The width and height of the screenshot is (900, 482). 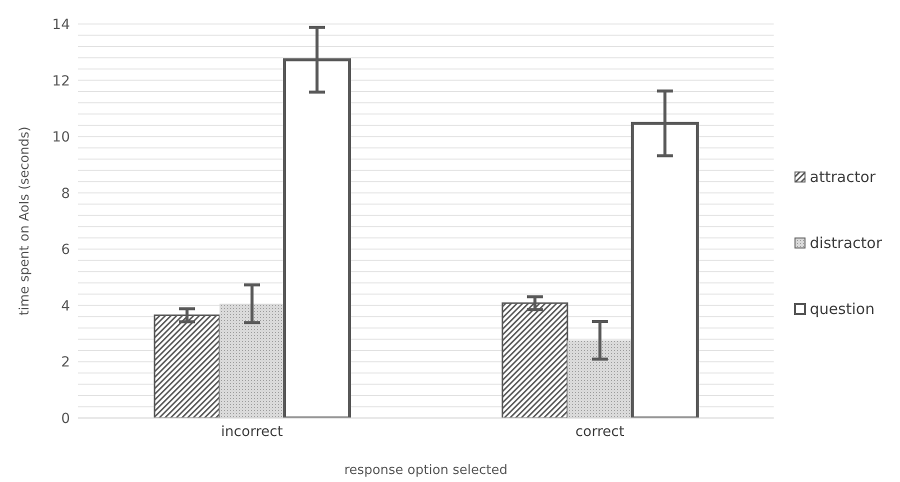 I want to click on y-tick-label: 14, so click(x=61, y=24).